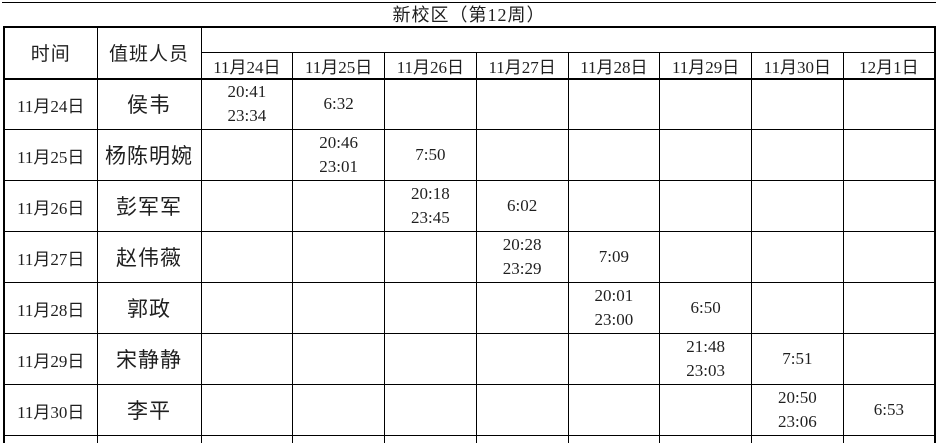  I want to click on table-row-partial, so click(469, 439).